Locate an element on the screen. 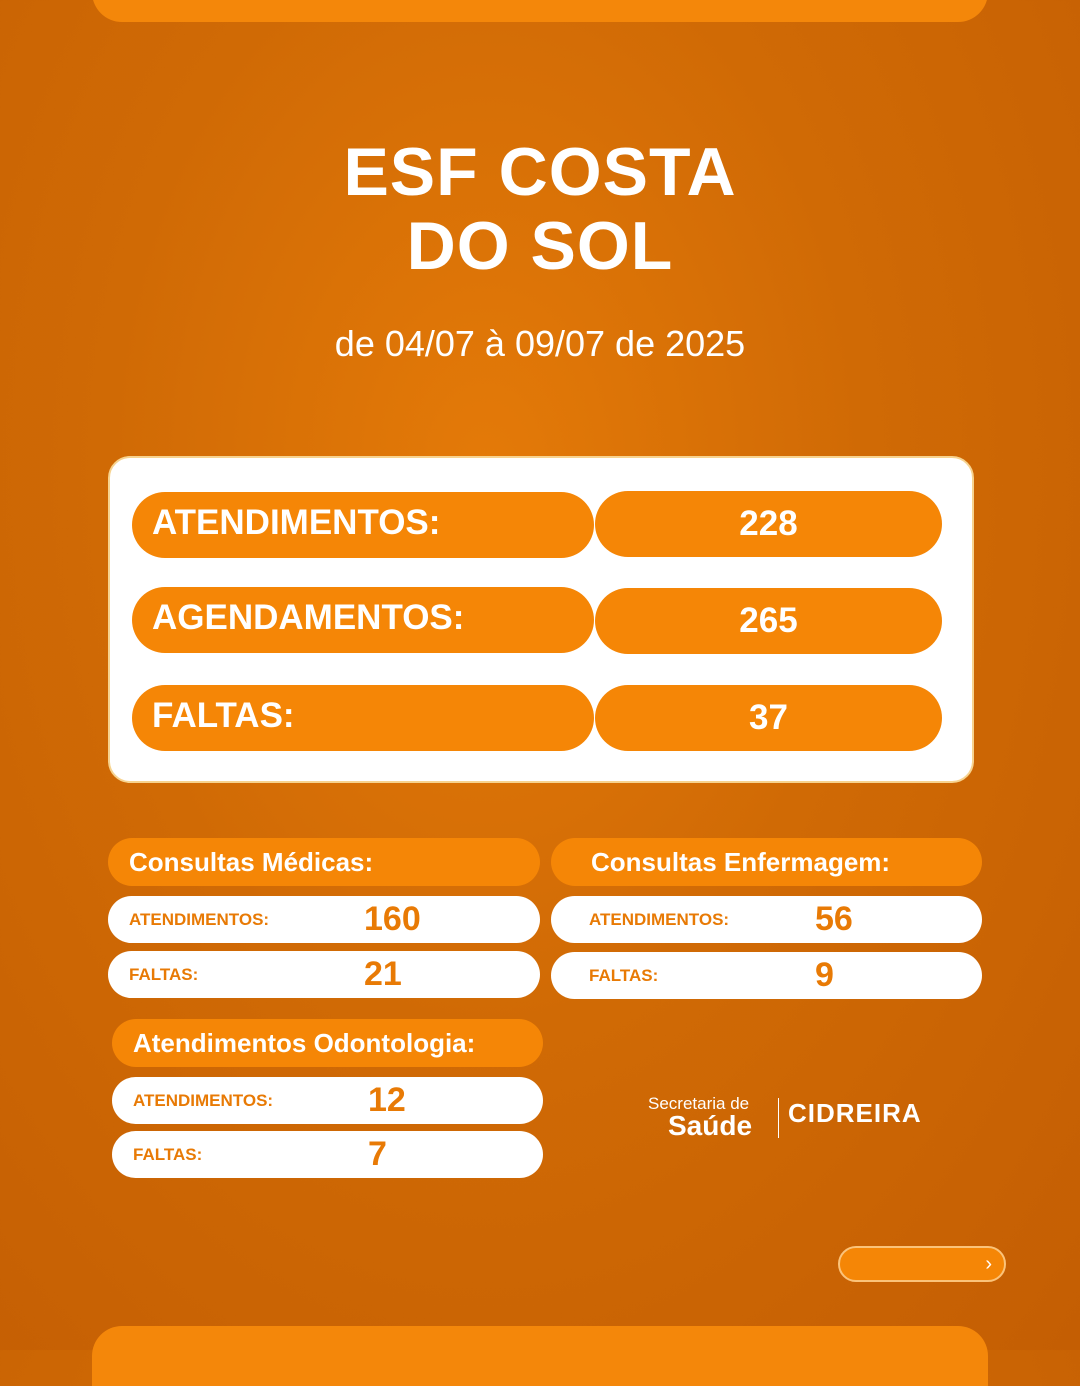 This screenshot has height=1386, width=1080. summary-label-atendimentos: ATENDIMENTOS: is located at coordinates (363, 525).